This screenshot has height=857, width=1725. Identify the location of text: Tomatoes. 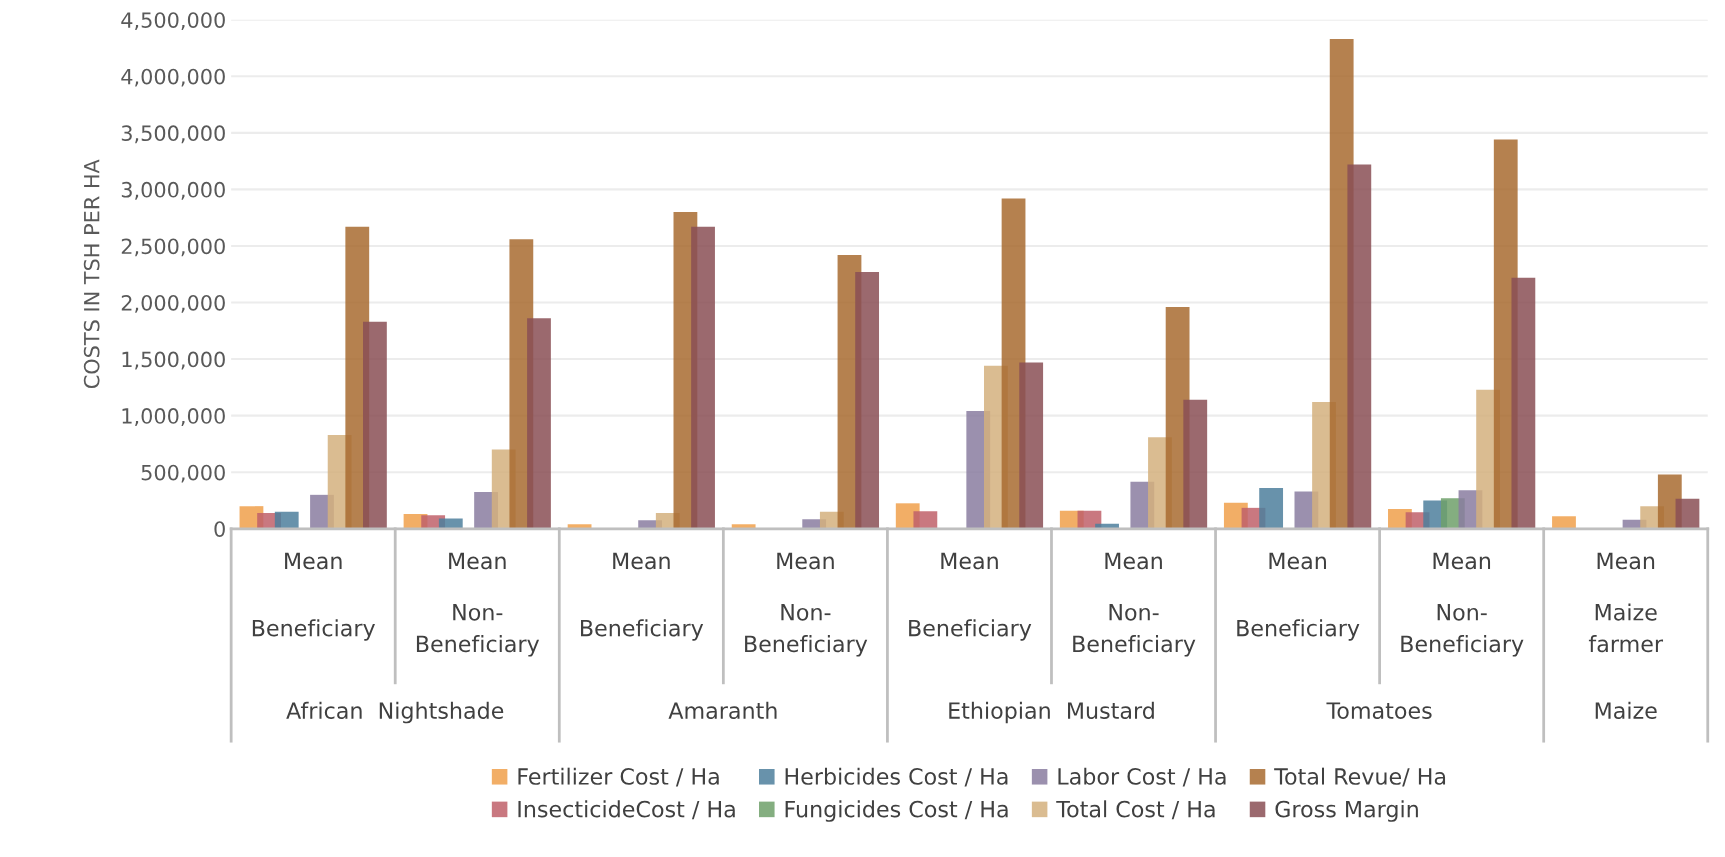
(1379, 710).